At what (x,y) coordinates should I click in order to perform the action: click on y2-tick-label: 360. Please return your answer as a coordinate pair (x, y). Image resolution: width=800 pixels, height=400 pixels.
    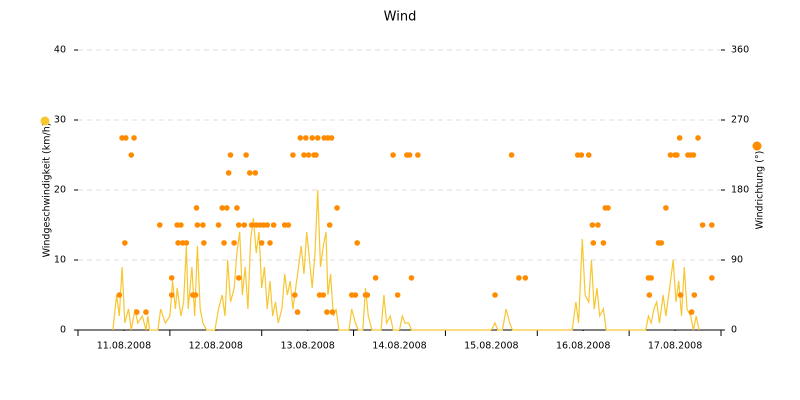
    Looking at the image, I should click on (740, 50).